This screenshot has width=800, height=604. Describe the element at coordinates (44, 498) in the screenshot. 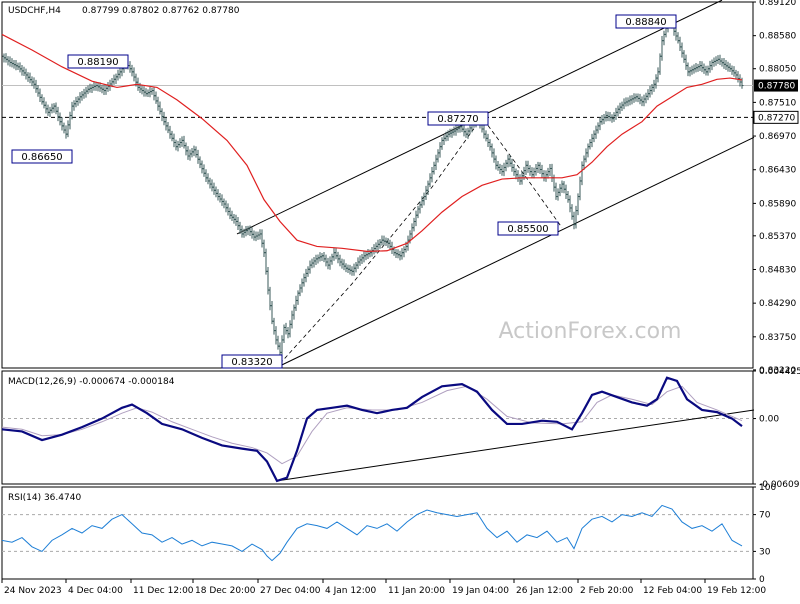

I see `rsi-title: RSI(14) 36.4740` at that location.